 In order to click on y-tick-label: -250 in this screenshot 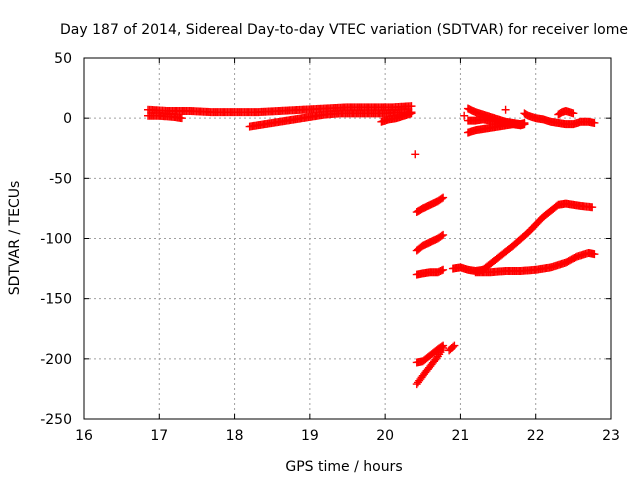, I will do `click(56, 420)`.